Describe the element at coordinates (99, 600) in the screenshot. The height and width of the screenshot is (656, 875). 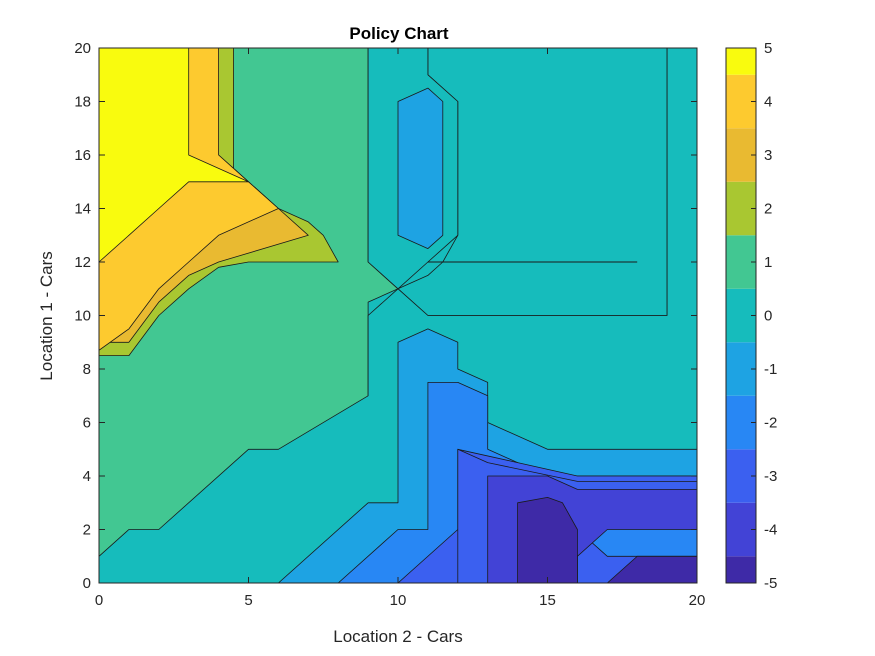
I see `x-tick-label: 0` at that location.